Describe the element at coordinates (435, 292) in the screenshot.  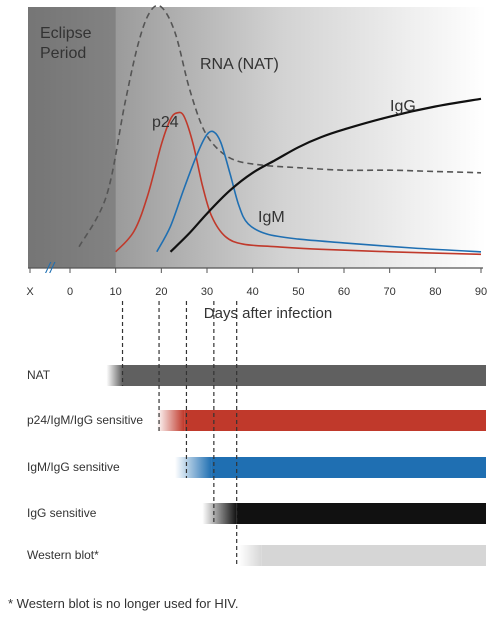
I see `x-tick-label: 80` at that location.